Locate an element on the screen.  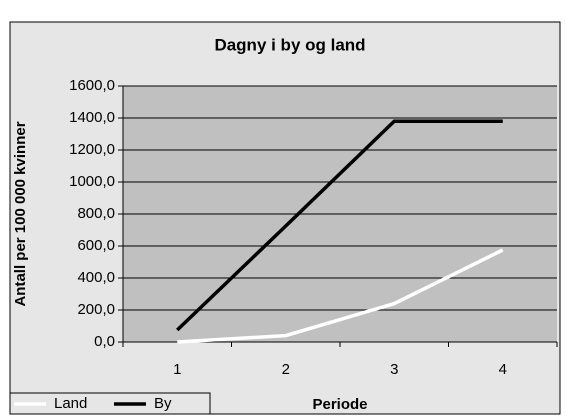
legend-label: By is located at coordinates (163, 403).